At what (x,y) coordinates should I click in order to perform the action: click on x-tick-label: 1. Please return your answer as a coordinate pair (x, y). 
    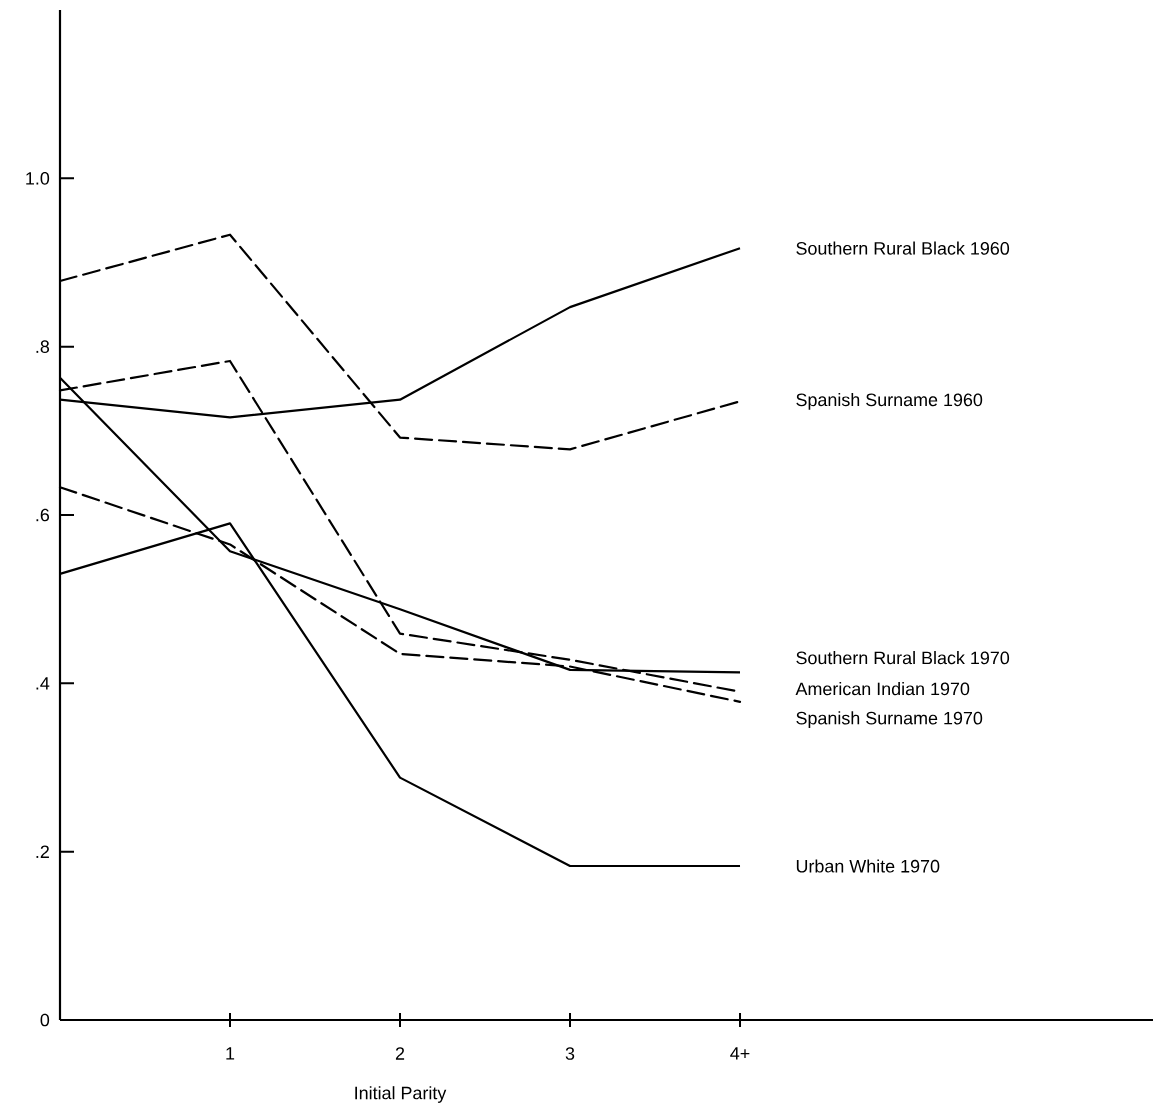
    Looking at the image, I should click on (230, 1053).